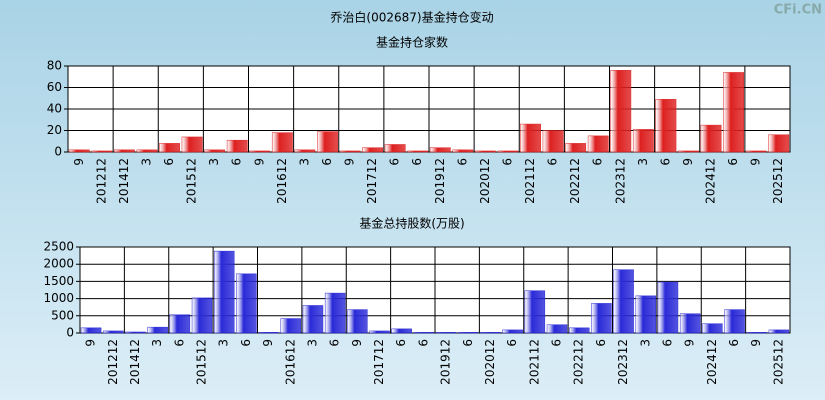  What do you see at coordinates (202, 362) in the screenshot?
I see `x-tick-label: 201512` at bounding box center [202, 362].